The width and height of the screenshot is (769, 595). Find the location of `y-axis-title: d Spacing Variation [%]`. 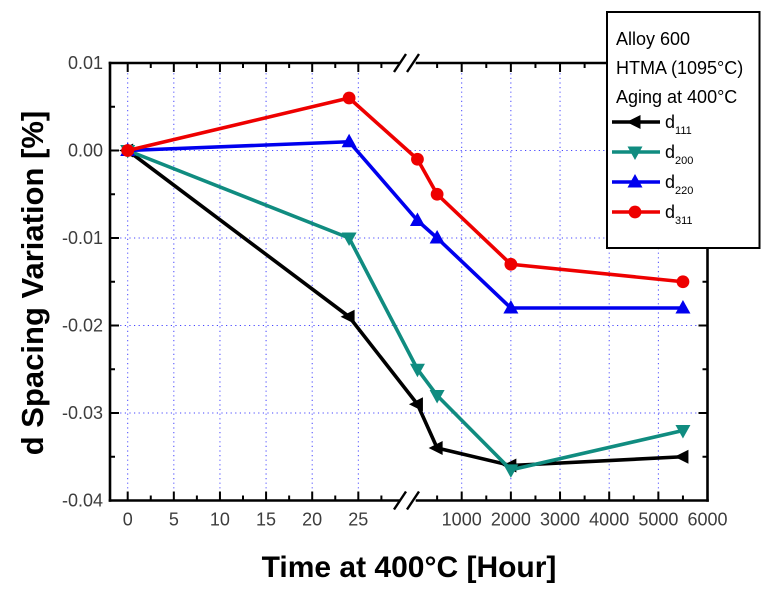

y-axis-title: d Spacing Variation [%] is located at coordinates (32, 283).